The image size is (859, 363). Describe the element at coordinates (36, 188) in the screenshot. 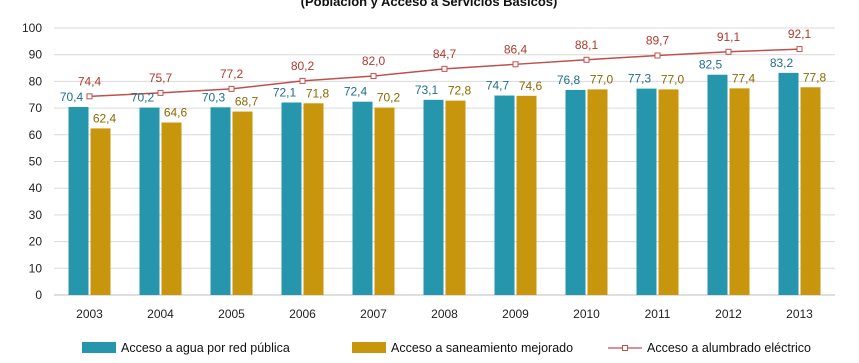

I see `y-tick-label: 40` at that location.